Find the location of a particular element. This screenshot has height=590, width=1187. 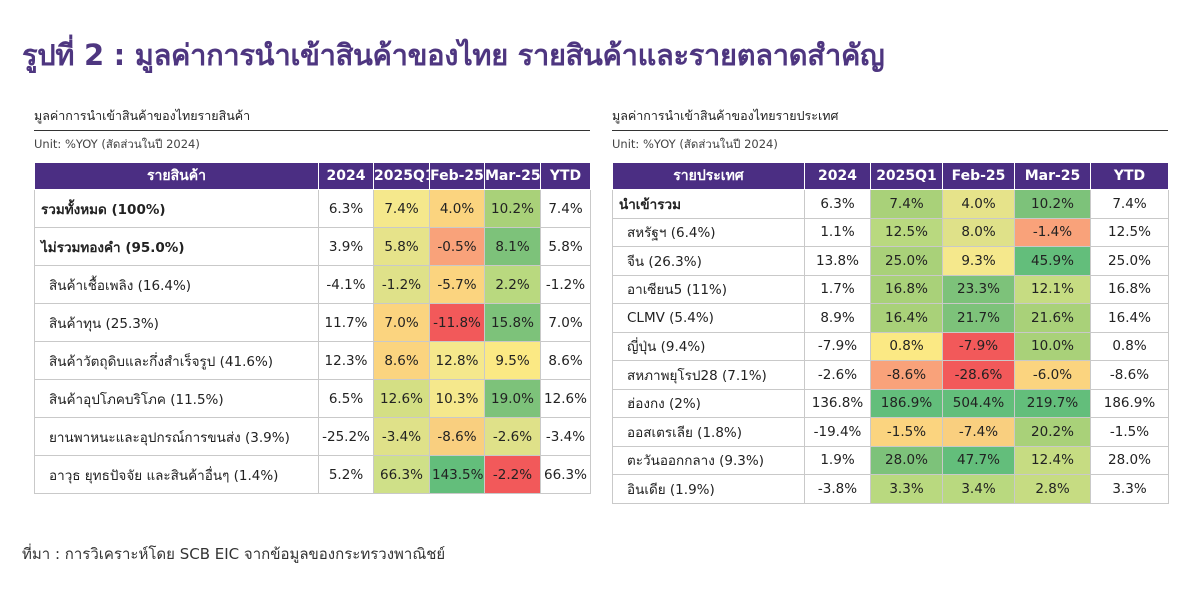

table-row: อาเซียน5 (11%) 1.7% 16.8% 23.3% 12.1% 16.8% is located at coordinates (890, 289).